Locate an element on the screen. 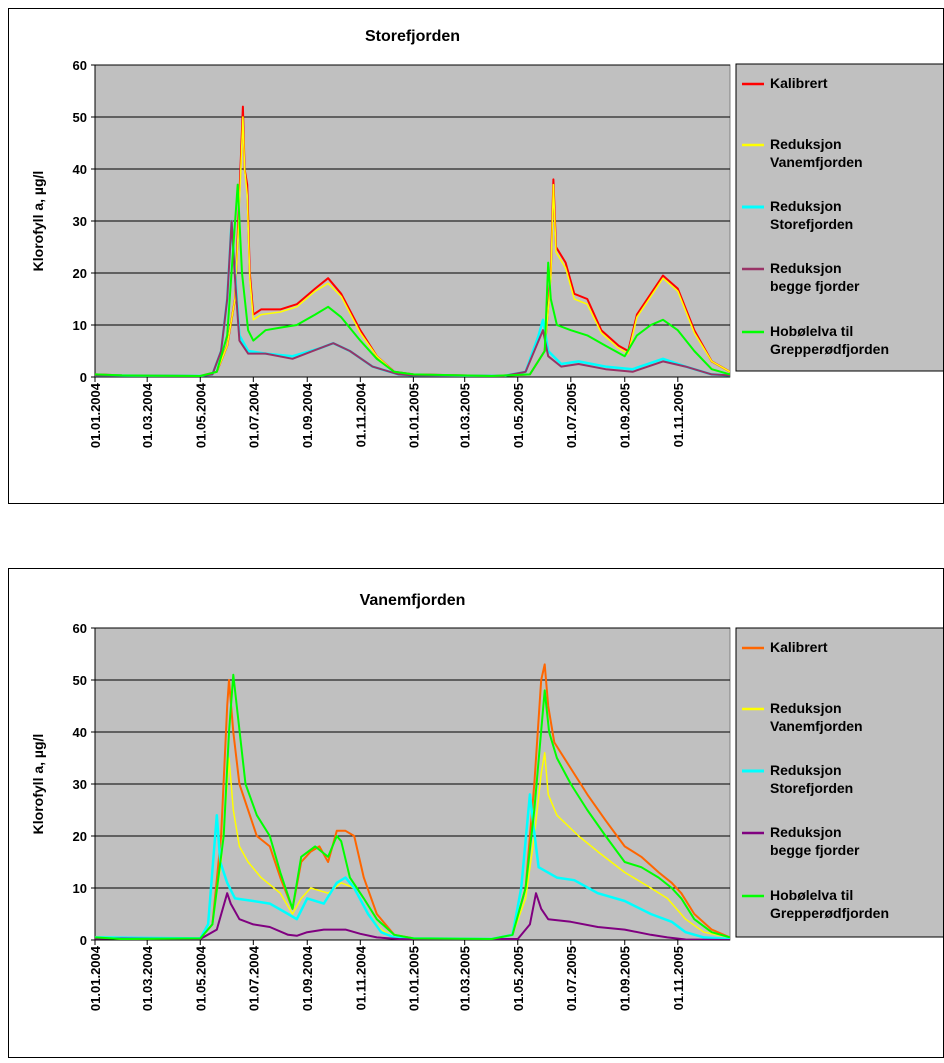 The width and height of the screenshot is (944, 1063). chart1-y-tick-label: 40 is located at coordinates (80, 169).